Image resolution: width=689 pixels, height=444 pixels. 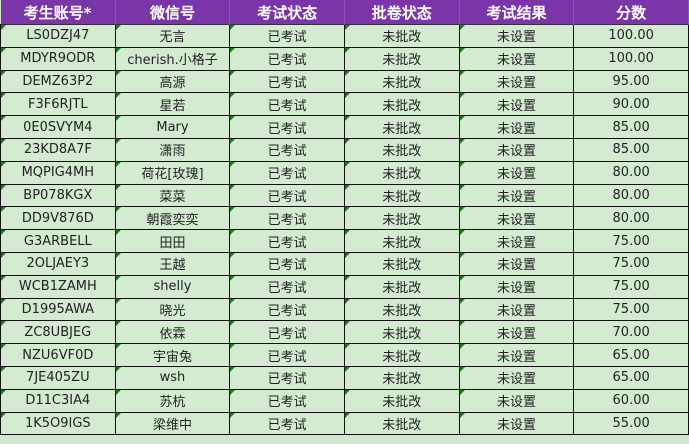 What do you see at coordinates (631, 400) in the screenshot?
I see `cell-score: 60.00` at bounding box center [631, 400].